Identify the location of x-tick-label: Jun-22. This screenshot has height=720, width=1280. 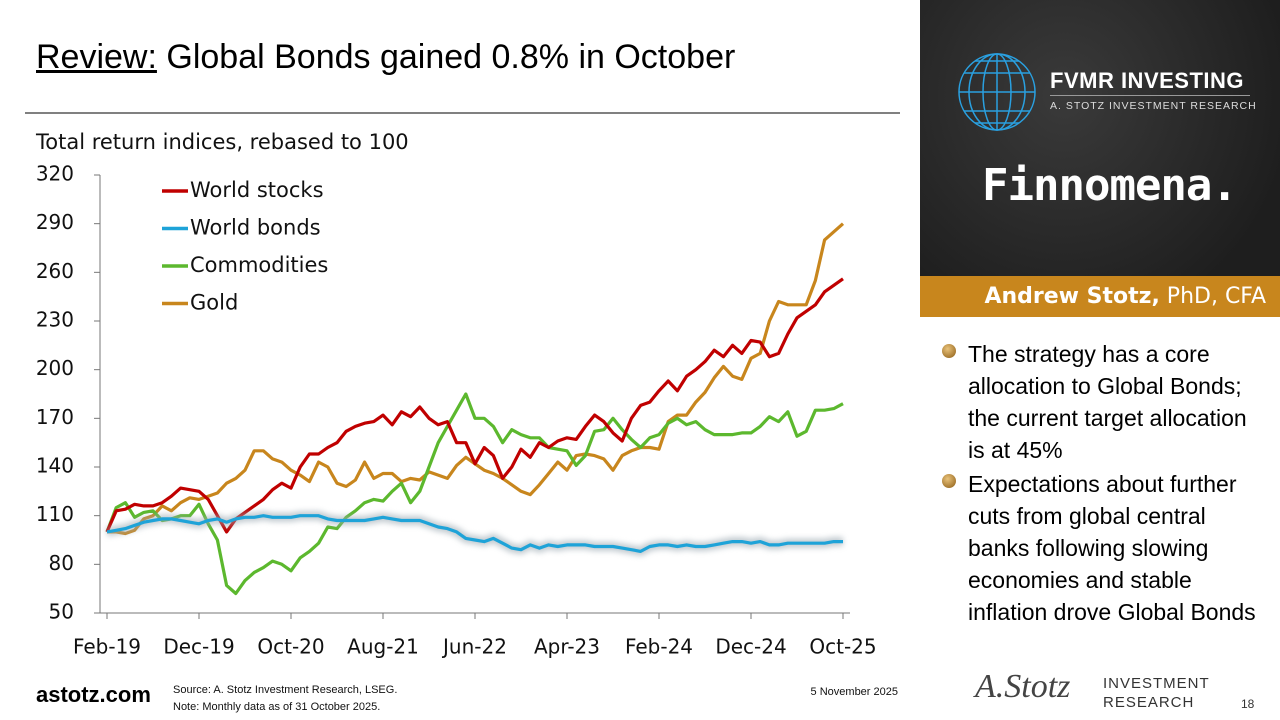
(474, 647).